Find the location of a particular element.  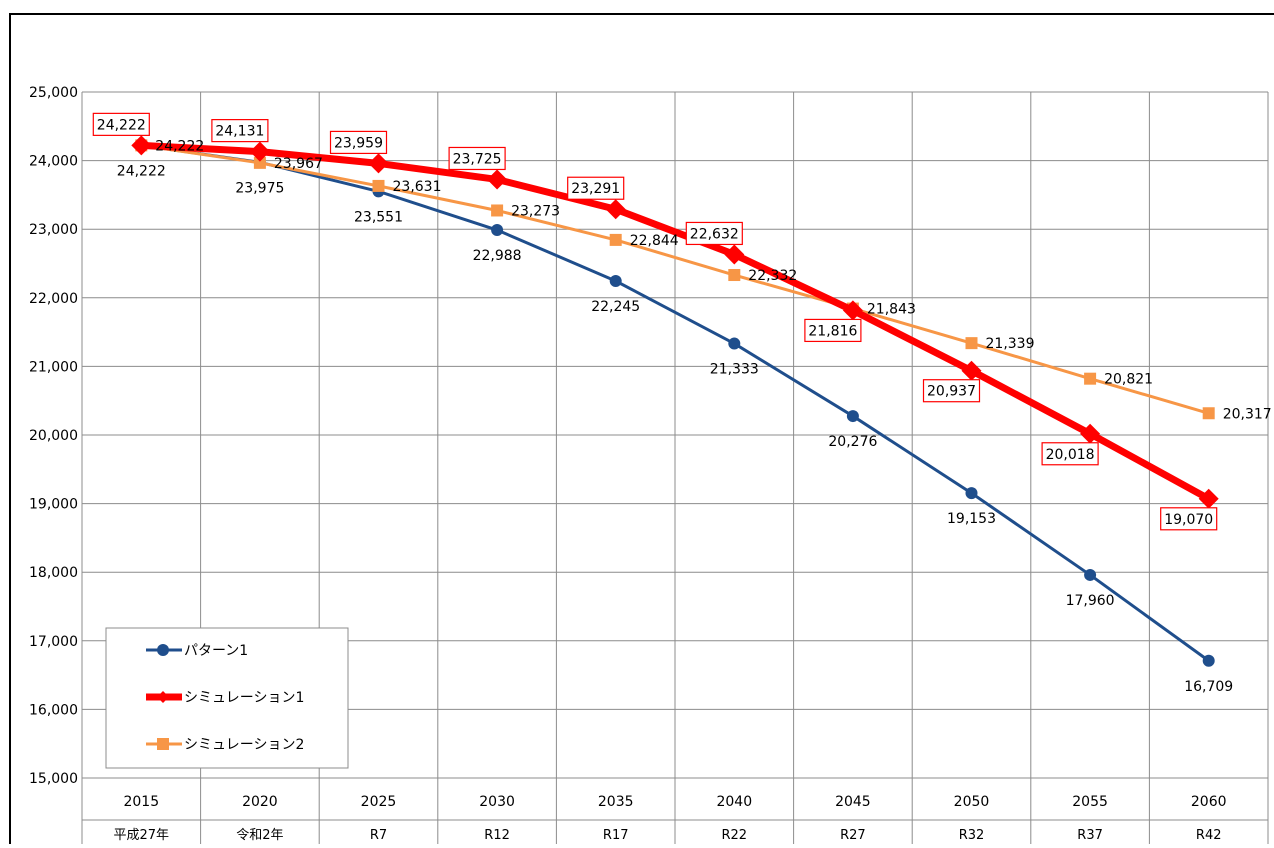

series-3-data-label: 21,339 is located at coordinates (1010, 344).